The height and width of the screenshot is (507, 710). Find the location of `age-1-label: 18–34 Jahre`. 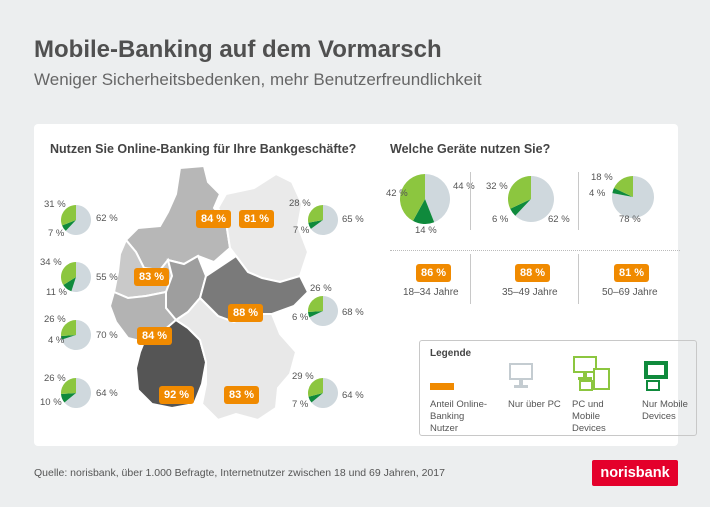

age-1-label: 18–34 Jahre is located at coordinates (431, 292).